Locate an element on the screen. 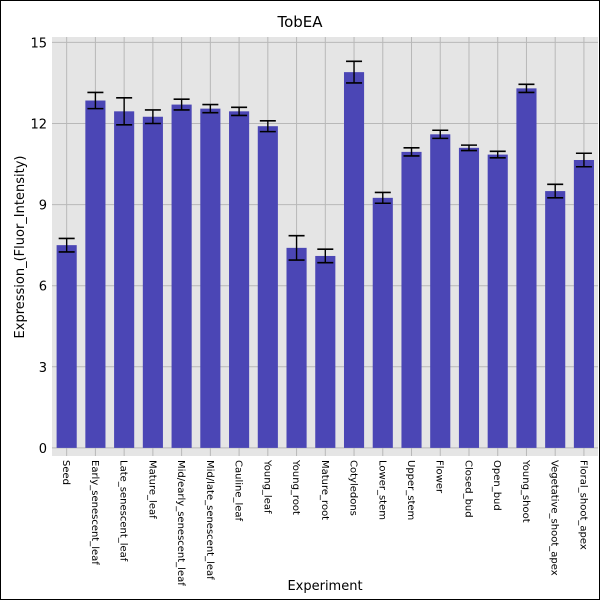 The width and height of the screenshot is (600, 601). x-tick-label: Early_senescent_leaf is located at coordinates (94, 512).